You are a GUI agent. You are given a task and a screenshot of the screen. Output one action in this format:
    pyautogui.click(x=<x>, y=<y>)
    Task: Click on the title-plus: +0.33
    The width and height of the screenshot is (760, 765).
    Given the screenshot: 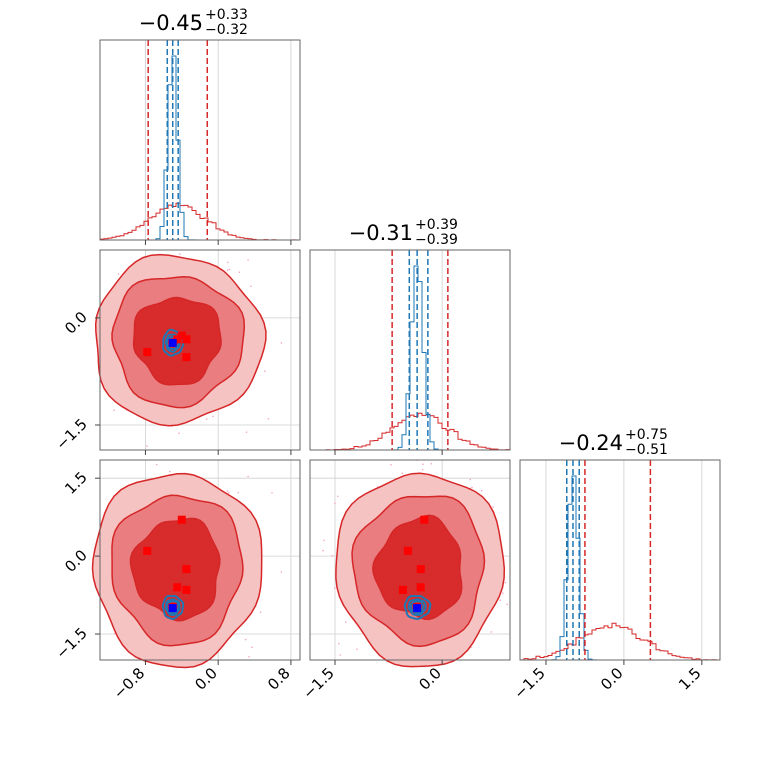 What is the action you would take?
    pyautogui.click(x=226, y=15)
    